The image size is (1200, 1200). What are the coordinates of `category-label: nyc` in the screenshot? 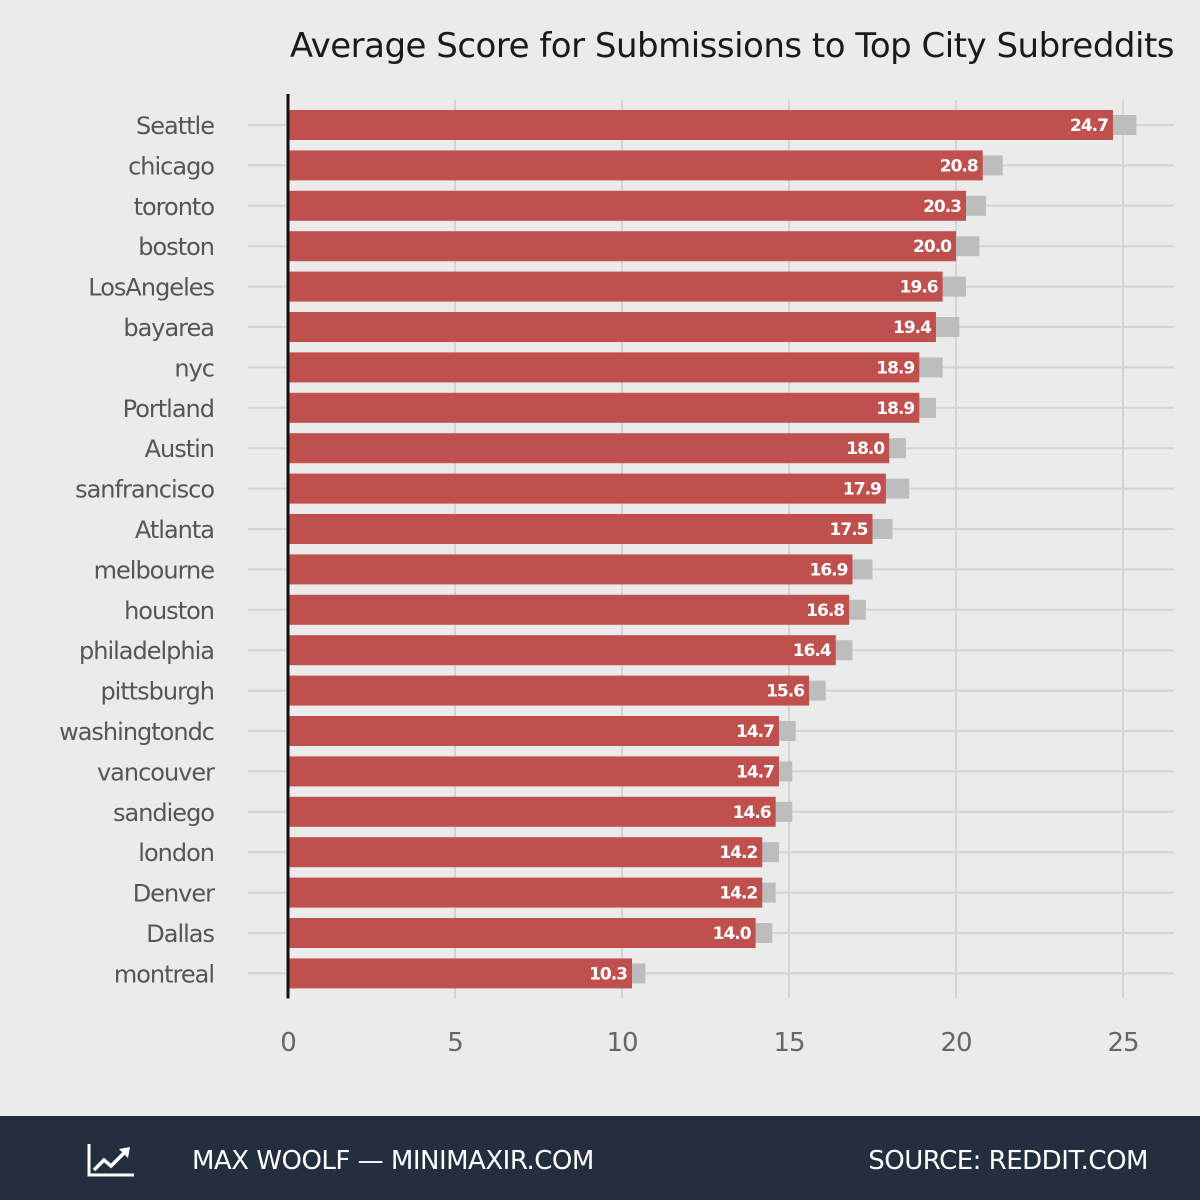 It's located at (194, 368).